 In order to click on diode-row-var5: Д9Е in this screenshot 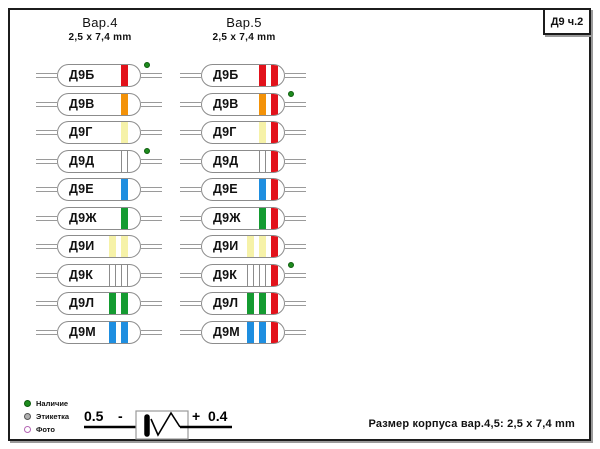, I will do `click(243, 189)`.